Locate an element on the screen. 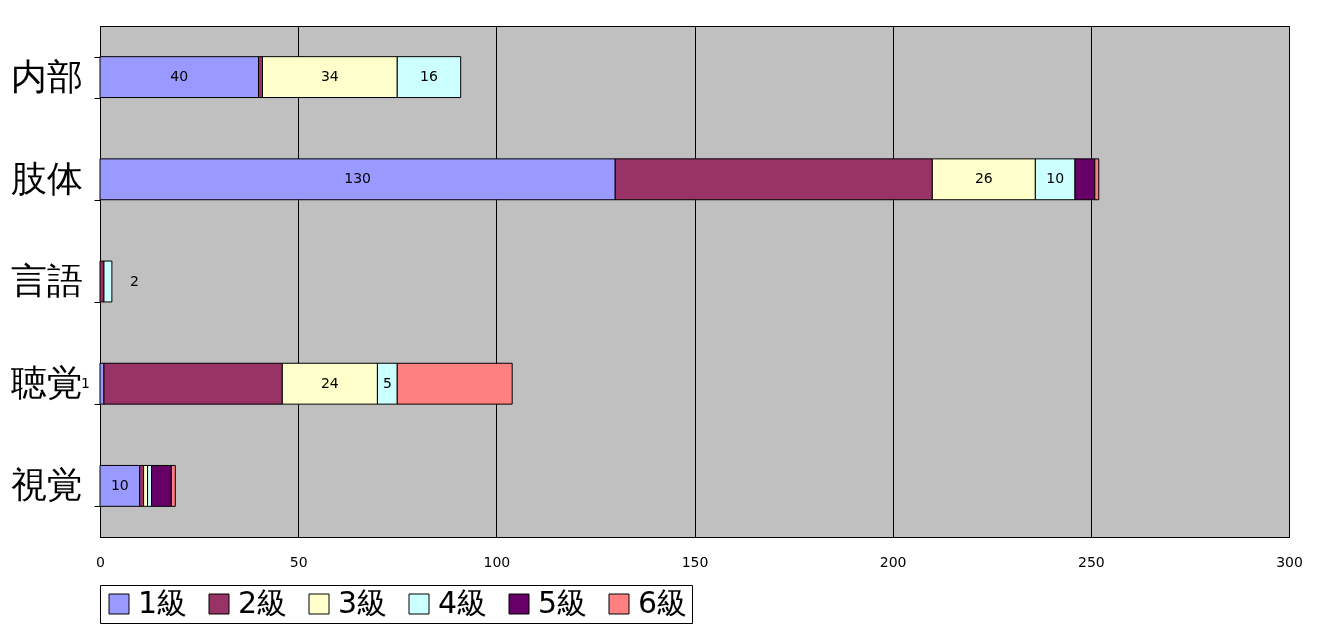  x-tick-label: 300 is located at coordinates (1289, 561).